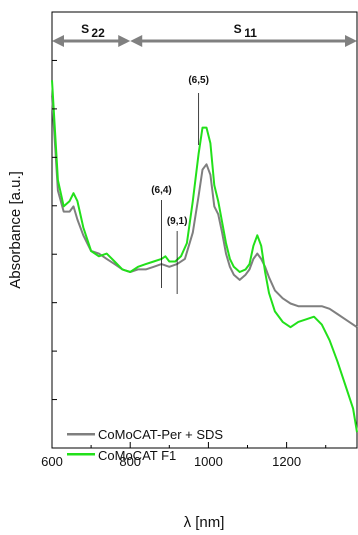  Describe the element at coordinates (198, 80) in the screenshot. I see `annotation-label: (6,5)` at that location.